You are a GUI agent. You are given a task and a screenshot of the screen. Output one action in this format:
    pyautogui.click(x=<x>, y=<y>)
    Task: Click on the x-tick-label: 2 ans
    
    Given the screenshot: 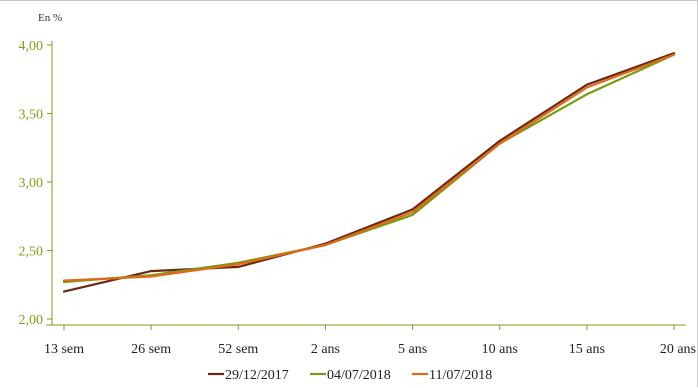 What is the action you would take?
    pyautogui.click(x=325, y=349)
    